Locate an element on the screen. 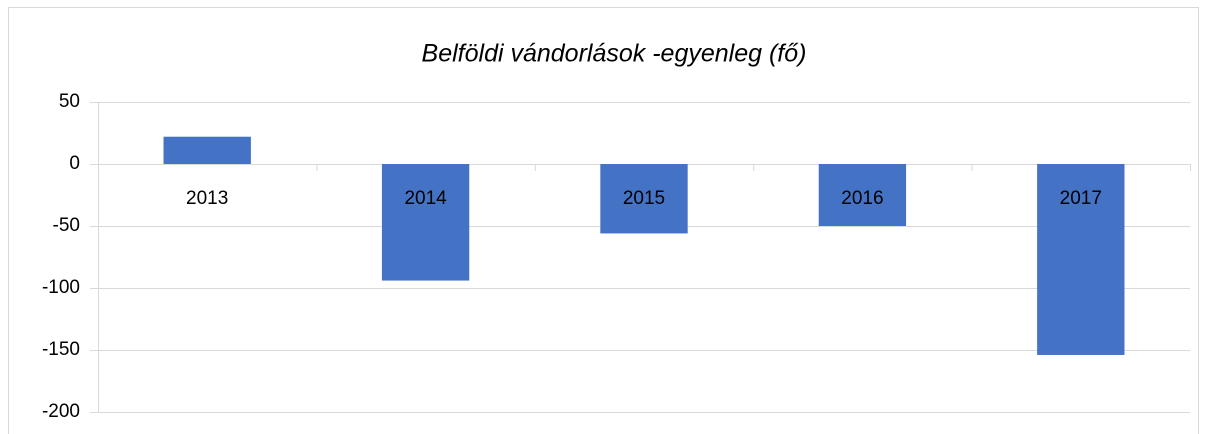 The image size is (1208, 434). y-tick-label: -200 is located at coordinates (61, 411).